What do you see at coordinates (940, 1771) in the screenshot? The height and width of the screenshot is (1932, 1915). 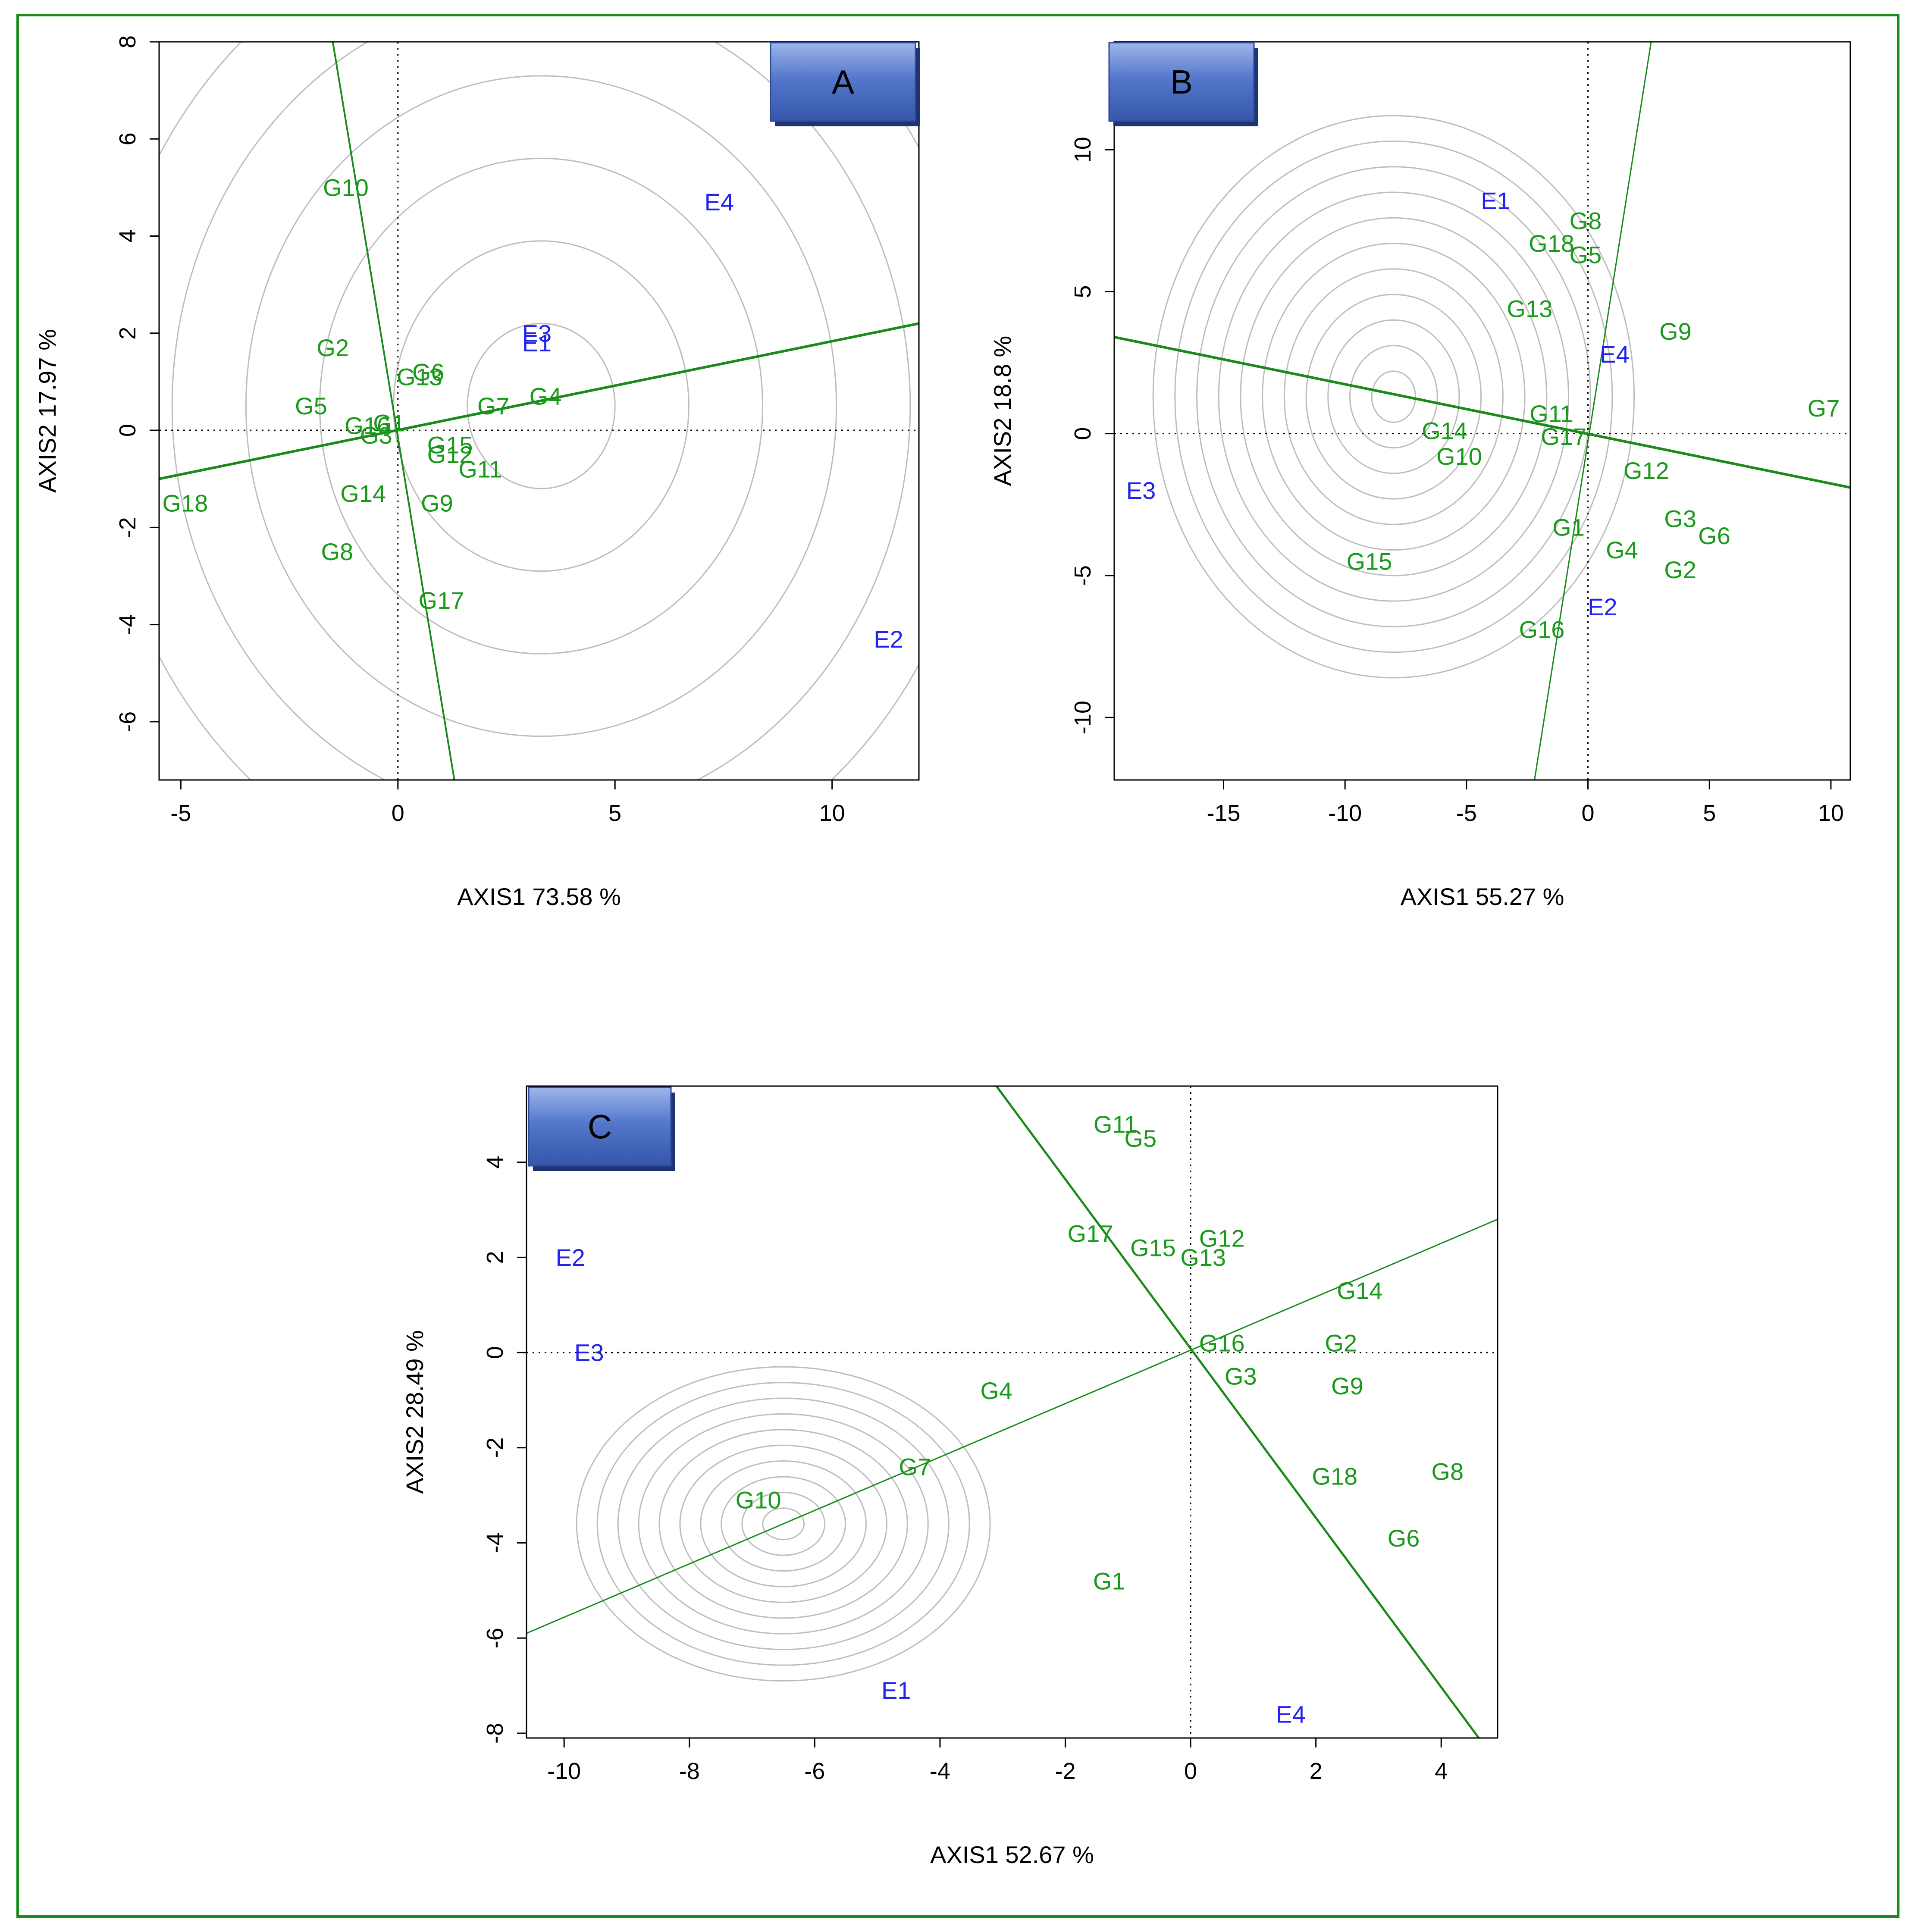 I see `x-tick-label: -4` at bounding box center [940, 1771].